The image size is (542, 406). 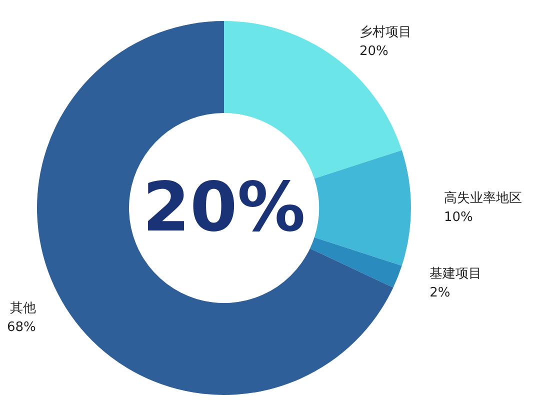 What do you see at coordinates (23, 308) in the screenshot?
I see `slice-label: 其他` at bounding box center [23, 308].